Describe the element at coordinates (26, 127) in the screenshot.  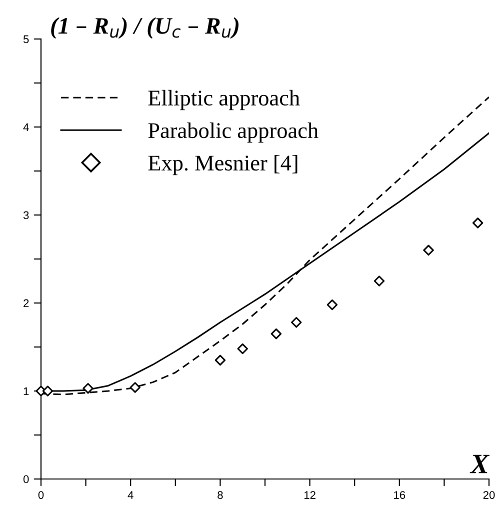
I see `y-tick-label: 4` at that location.